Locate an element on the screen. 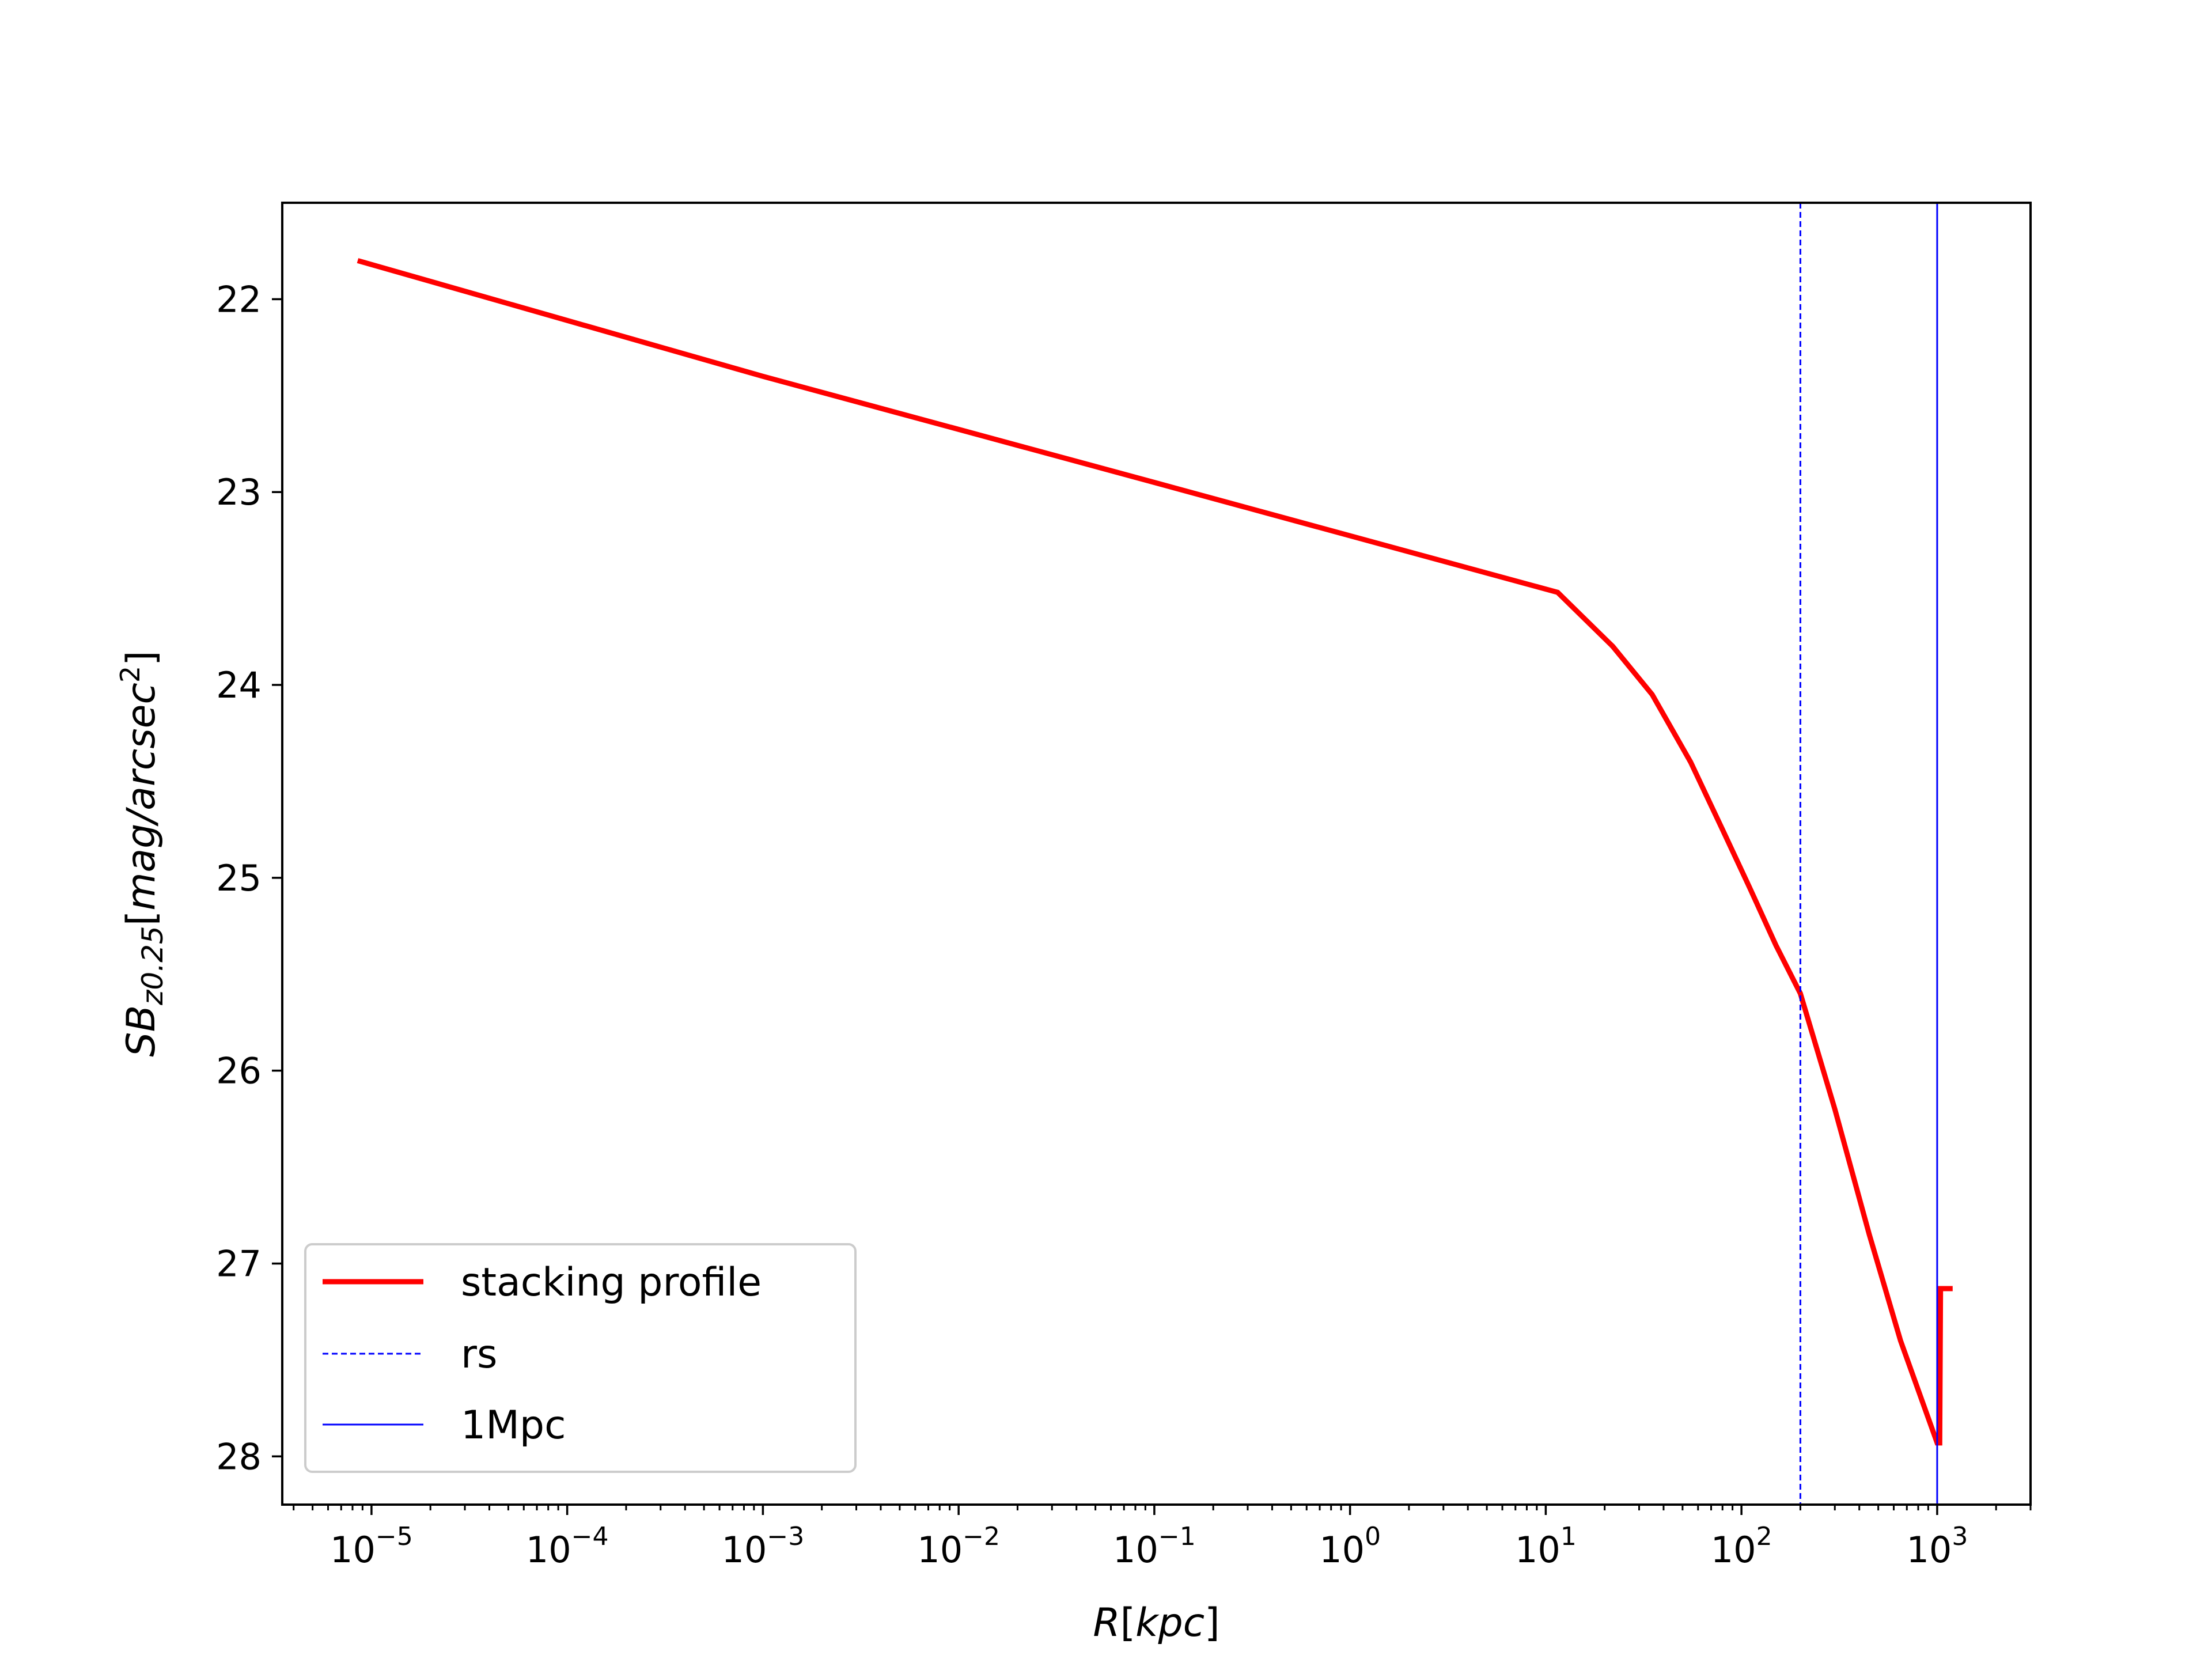 Image resolution: width=2212 pixels, height=1659 pixels. x-tick-label: 10⁻⁴ is located at coordinates (567, 1546).